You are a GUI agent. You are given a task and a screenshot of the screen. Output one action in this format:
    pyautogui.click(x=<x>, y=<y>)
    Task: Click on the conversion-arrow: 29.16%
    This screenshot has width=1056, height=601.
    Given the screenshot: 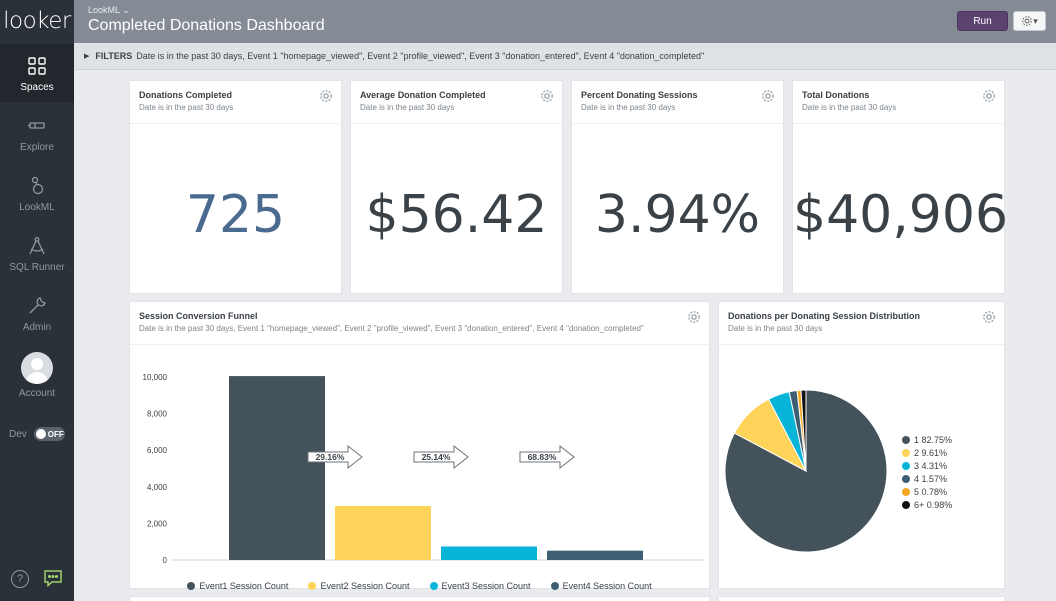 What is the action you would take?
    pyautogui.click(x=335, y=457)
    